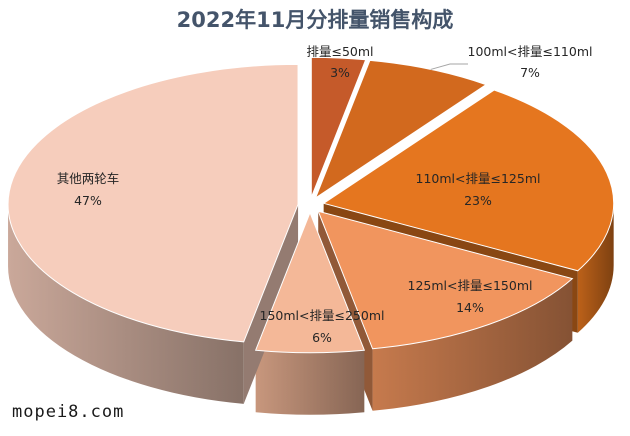 The width and height of the screenshot is (630, 436). What do you see at coordinates (340, 72) in the screenshot?
I see `slice-value-0: 3%` at bounding box center [340, 72].